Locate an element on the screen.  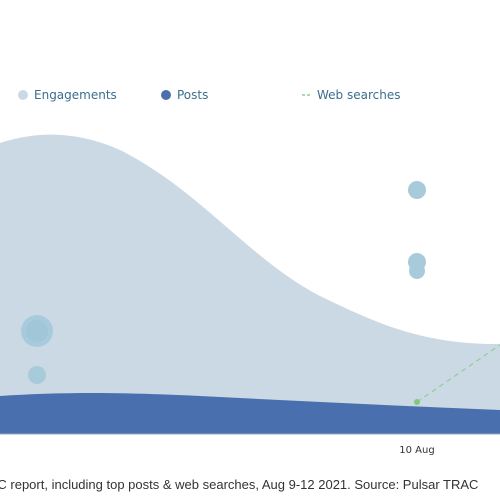
legend-label-web-searches: Web searches is located at coordinates (358, 95).